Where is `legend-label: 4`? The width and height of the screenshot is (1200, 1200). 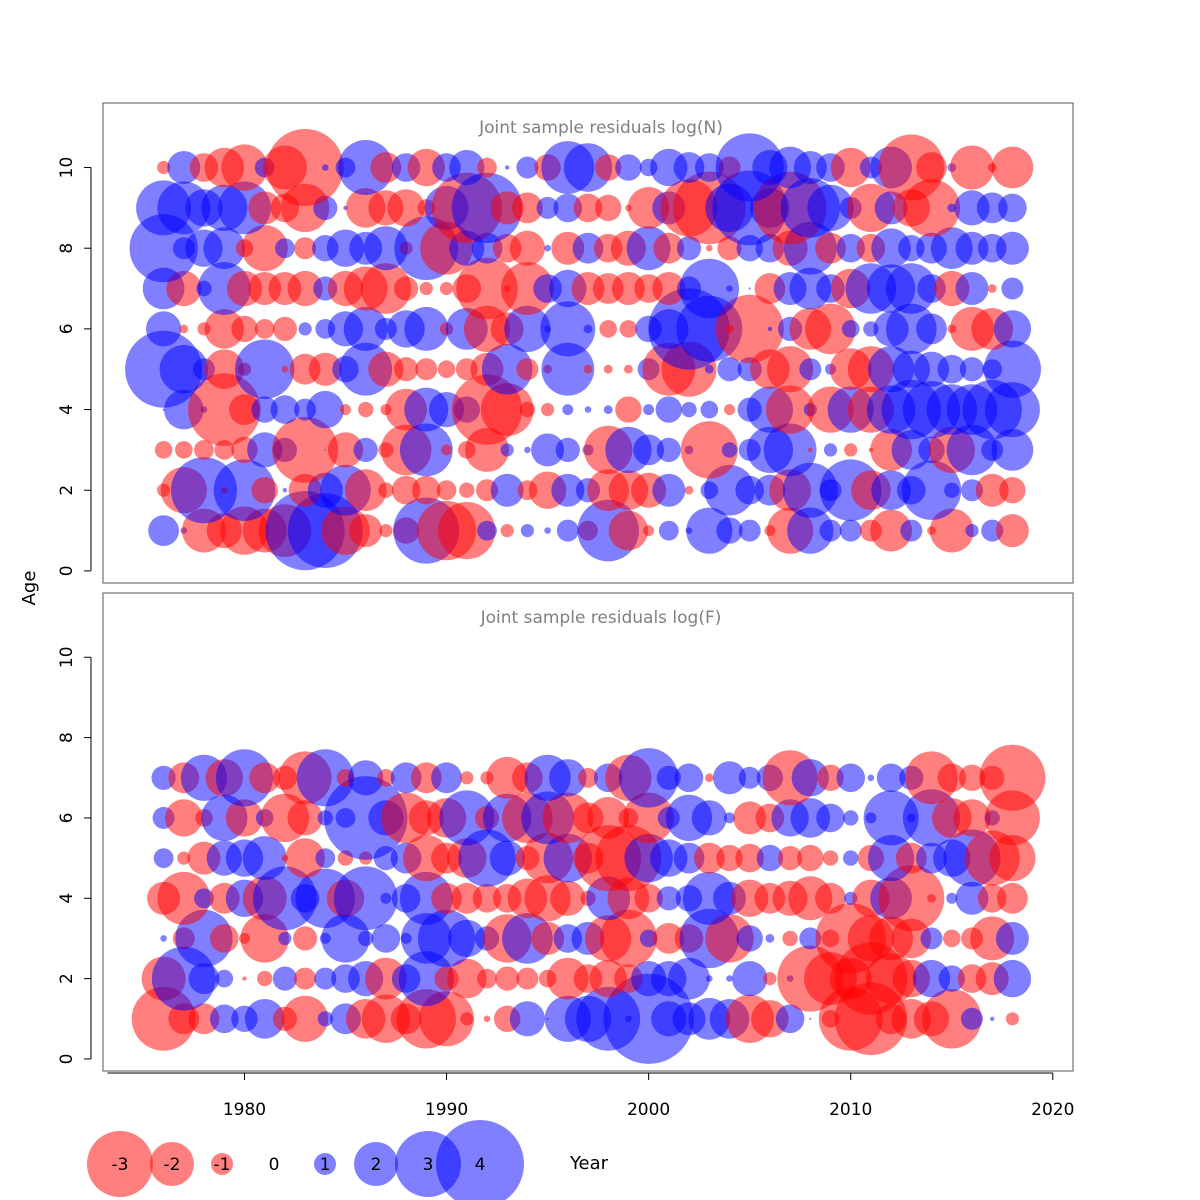
legend-label: 4 is located at coordinates (480, 1165).